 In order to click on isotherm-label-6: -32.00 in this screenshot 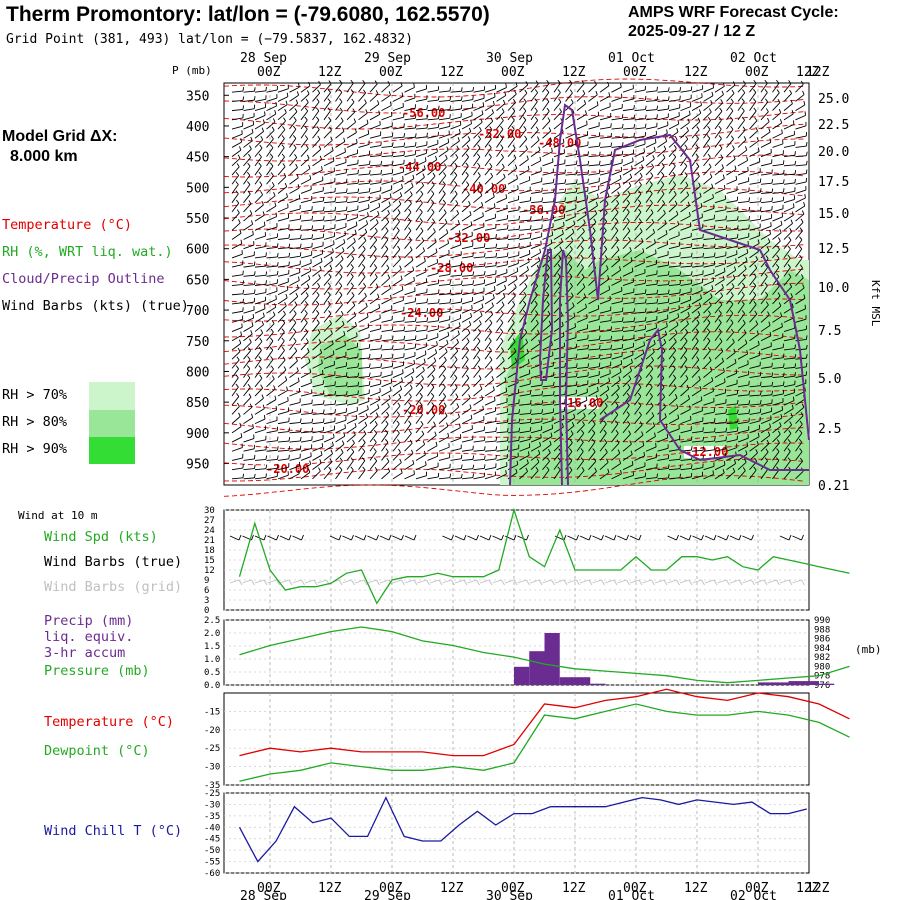, I will do `click(468, 238)`.